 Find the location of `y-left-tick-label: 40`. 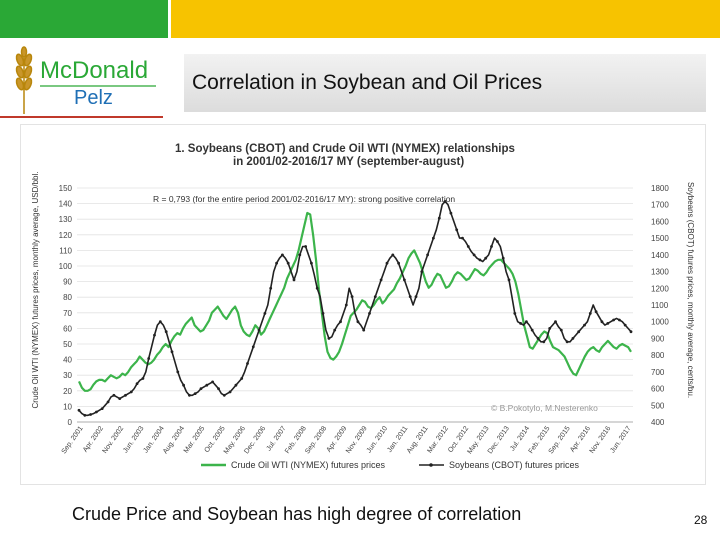

y-left-tick-label: 40 is located at coordinates (67, 360).